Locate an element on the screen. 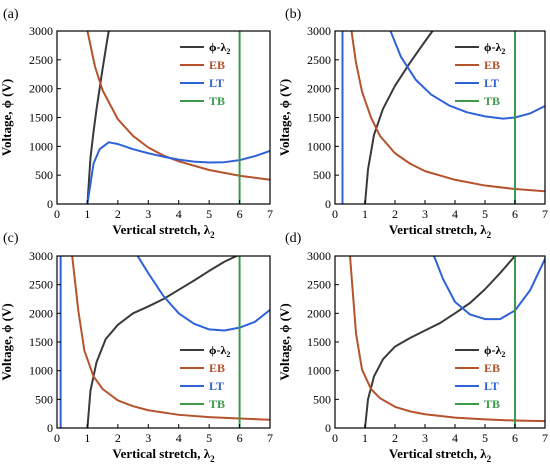  panel-label: (d) is located at coordinates (293, 238).